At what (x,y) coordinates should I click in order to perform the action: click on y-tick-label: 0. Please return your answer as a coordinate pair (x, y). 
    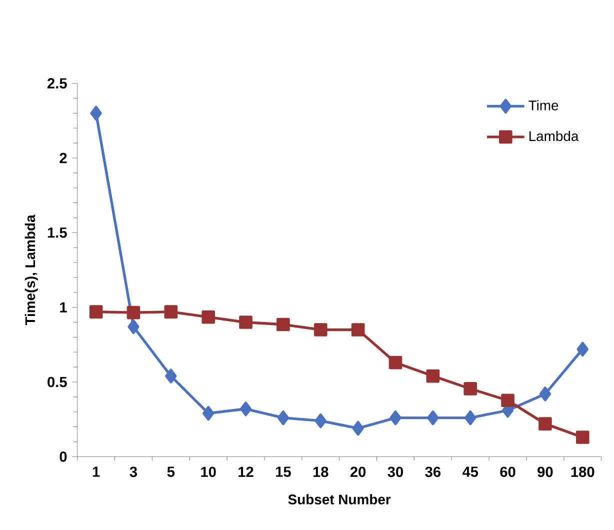
    Looking at the image, I should click on (63, 457).